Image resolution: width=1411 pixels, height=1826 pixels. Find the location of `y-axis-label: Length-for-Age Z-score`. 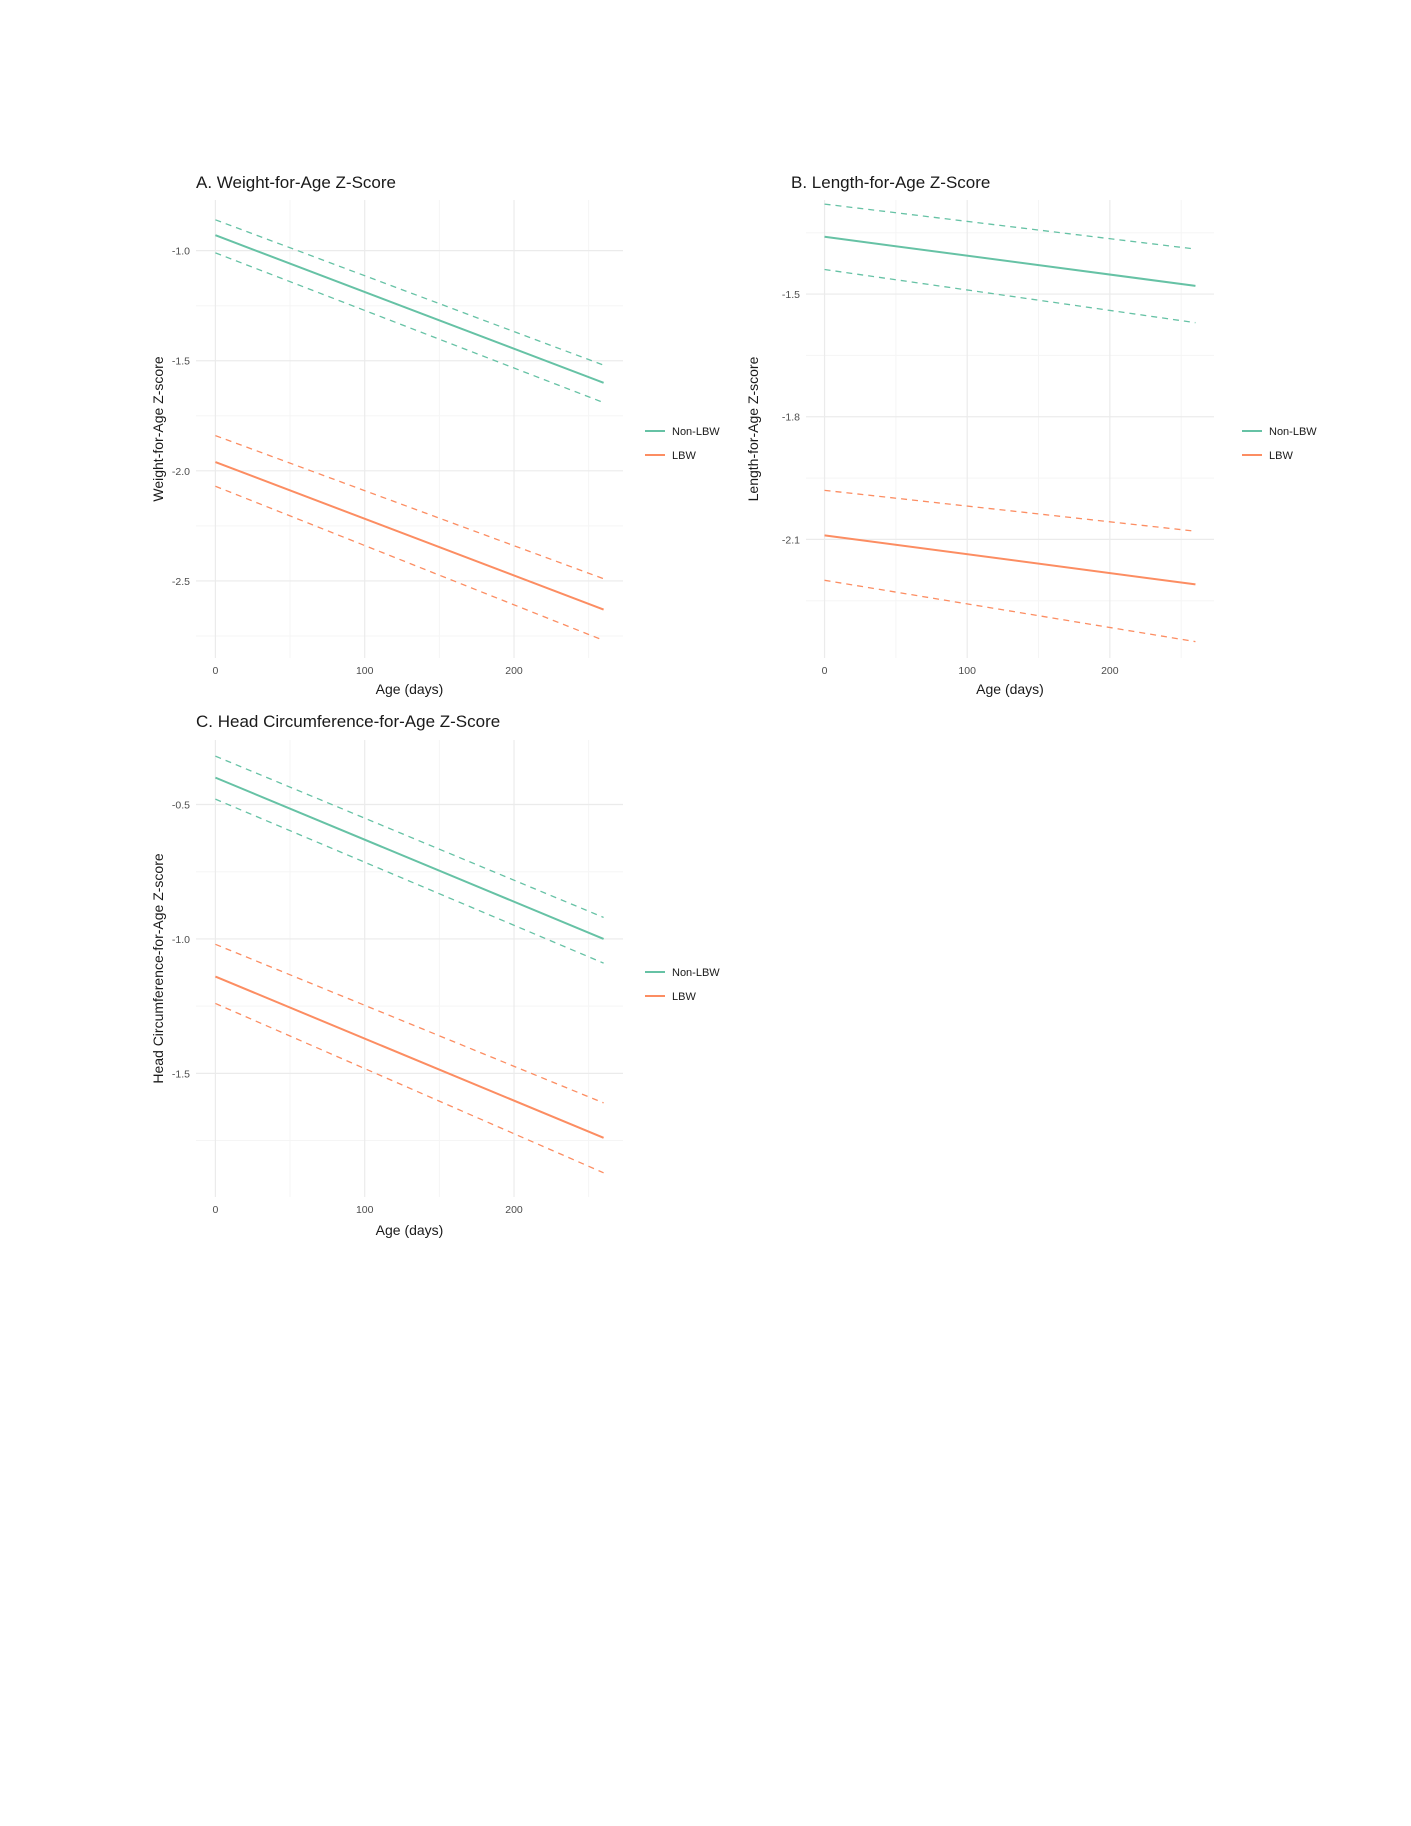

y-axis-label: Length-for-Age Z-score is located at coordinates (753, 428).